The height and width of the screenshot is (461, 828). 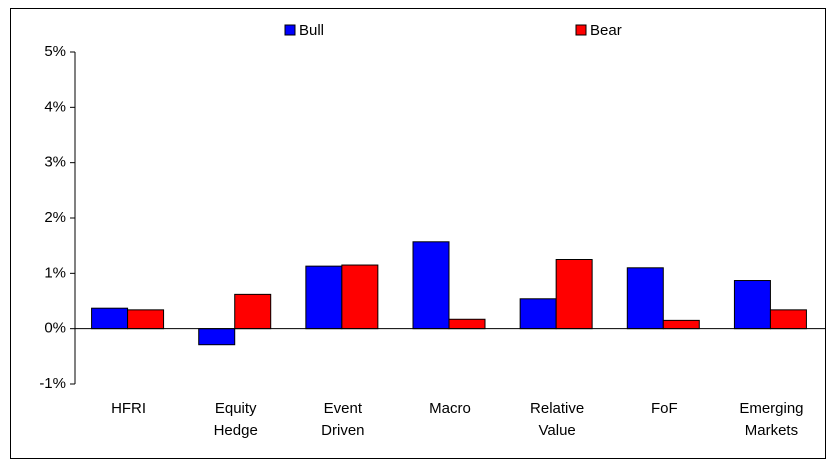 What do you see at coordinates (606, 30) in the screenshot?
I see `legend-label: Bear` at bounding box center [606, 30].